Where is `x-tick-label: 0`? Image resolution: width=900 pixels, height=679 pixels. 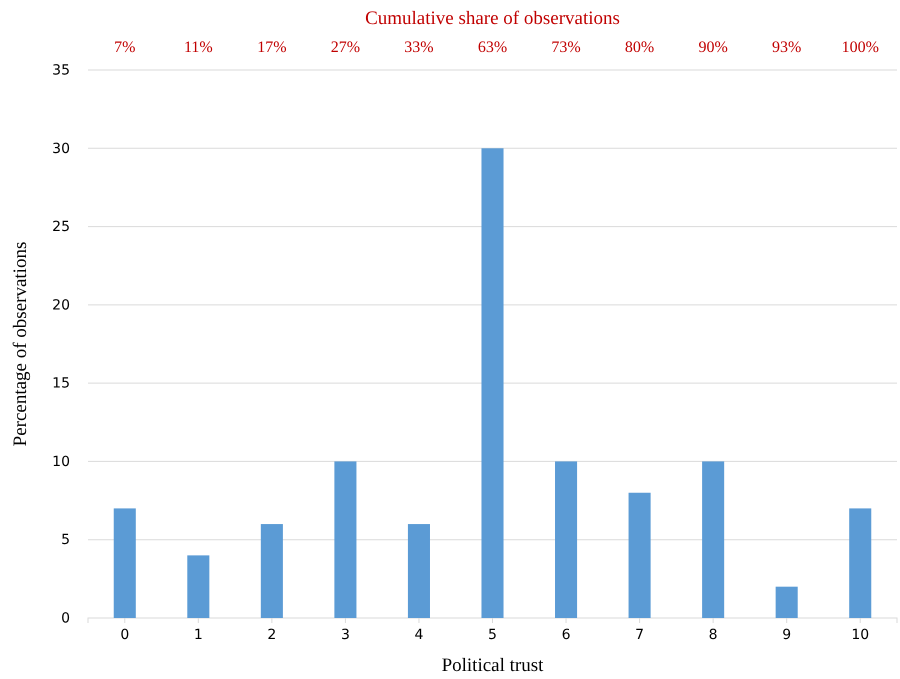
x-tick-label: 0 is located at coordinates (125, 634).